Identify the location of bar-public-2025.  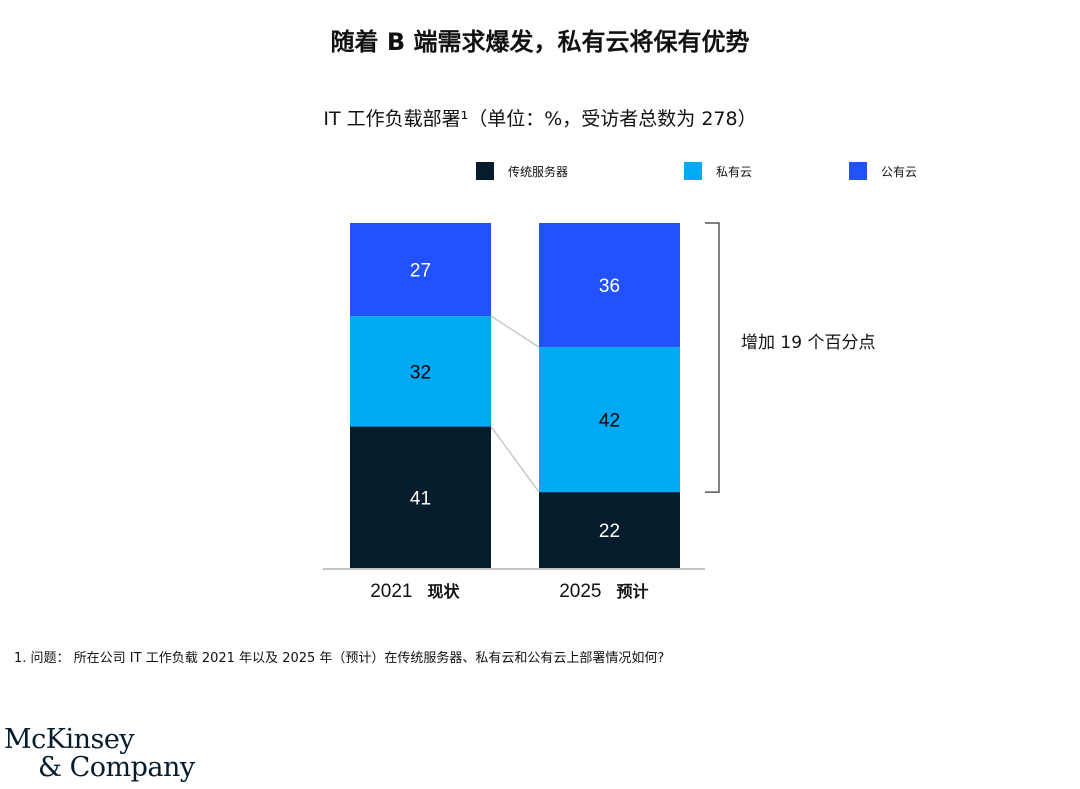
(609, 285).